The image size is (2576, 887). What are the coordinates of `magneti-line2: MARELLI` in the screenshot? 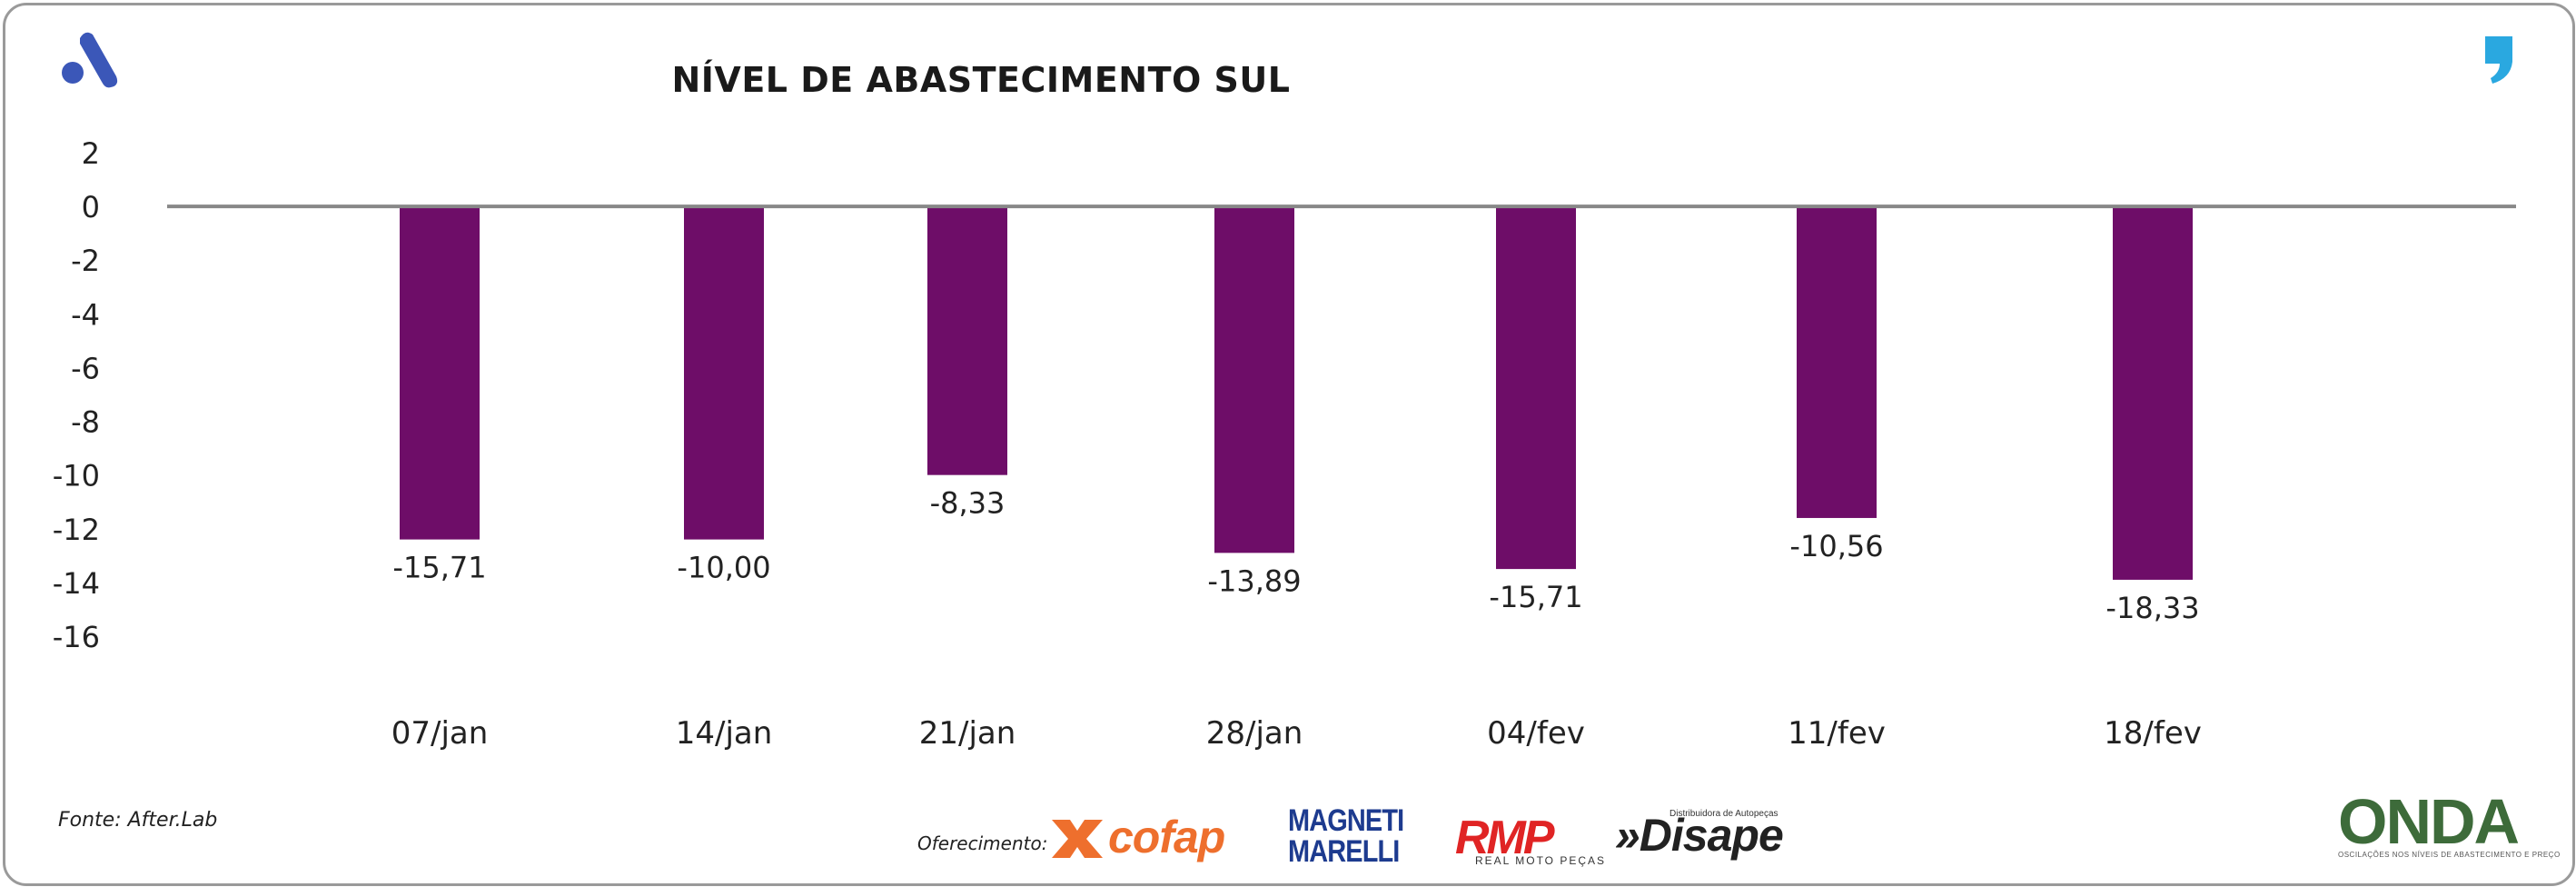 It's located at (1344, 851).